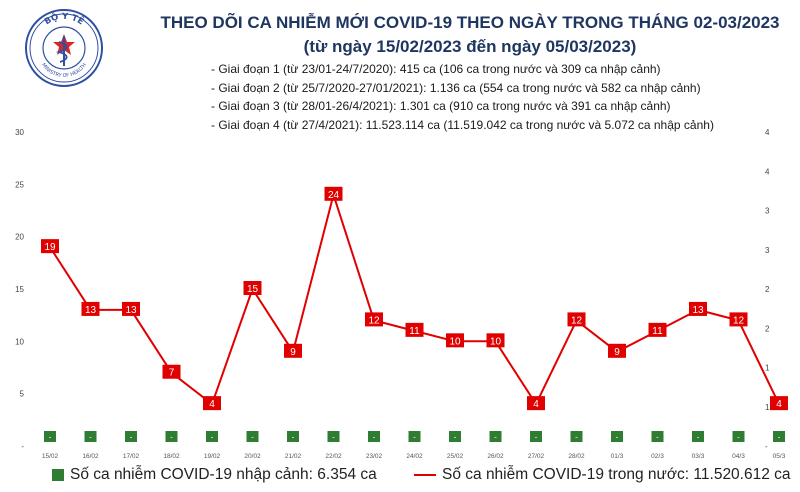 The width and height of the screenshot is (800, 492). I want to click on logo-top-text: BỘ Y TẾ, so click(65, 20).